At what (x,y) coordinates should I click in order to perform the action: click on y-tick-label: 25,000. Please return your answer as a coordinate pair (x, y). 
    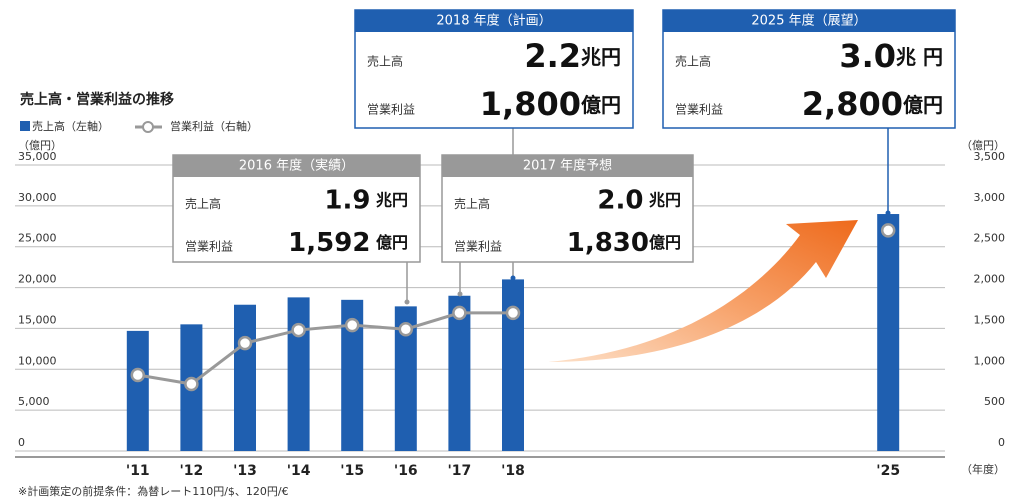
    Looking at the image, I should click on (37, 238).